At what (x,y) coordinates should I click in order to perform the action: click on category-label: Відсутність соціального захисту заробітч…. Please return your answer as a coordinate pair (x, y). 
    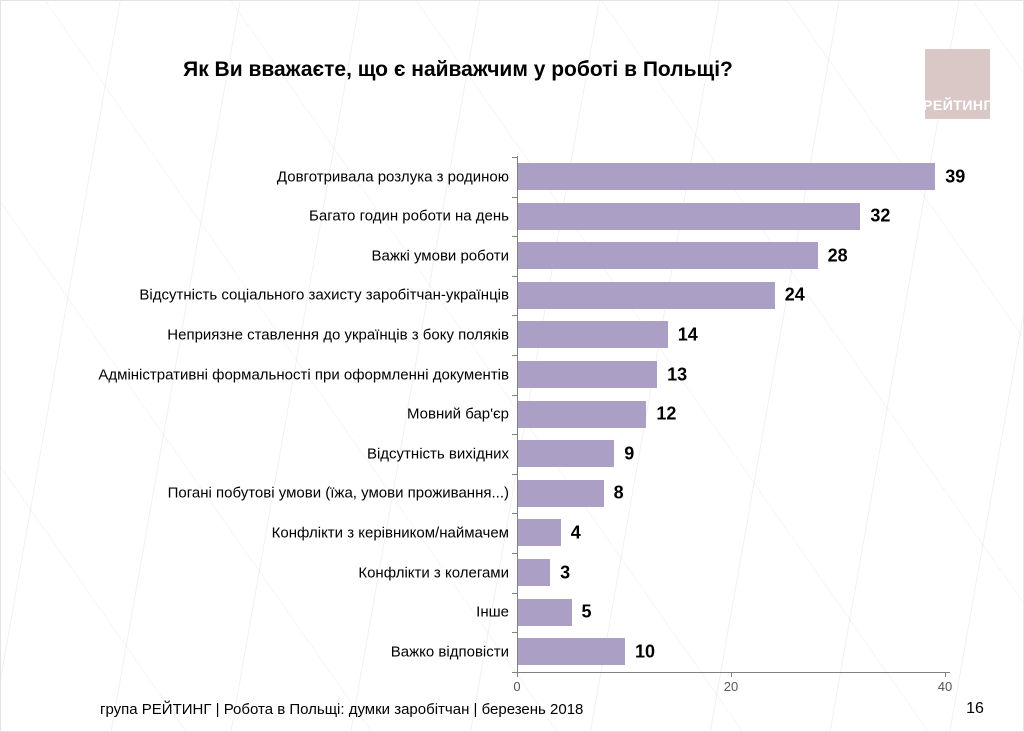
    Looking at the image, I should click on (324, 295).